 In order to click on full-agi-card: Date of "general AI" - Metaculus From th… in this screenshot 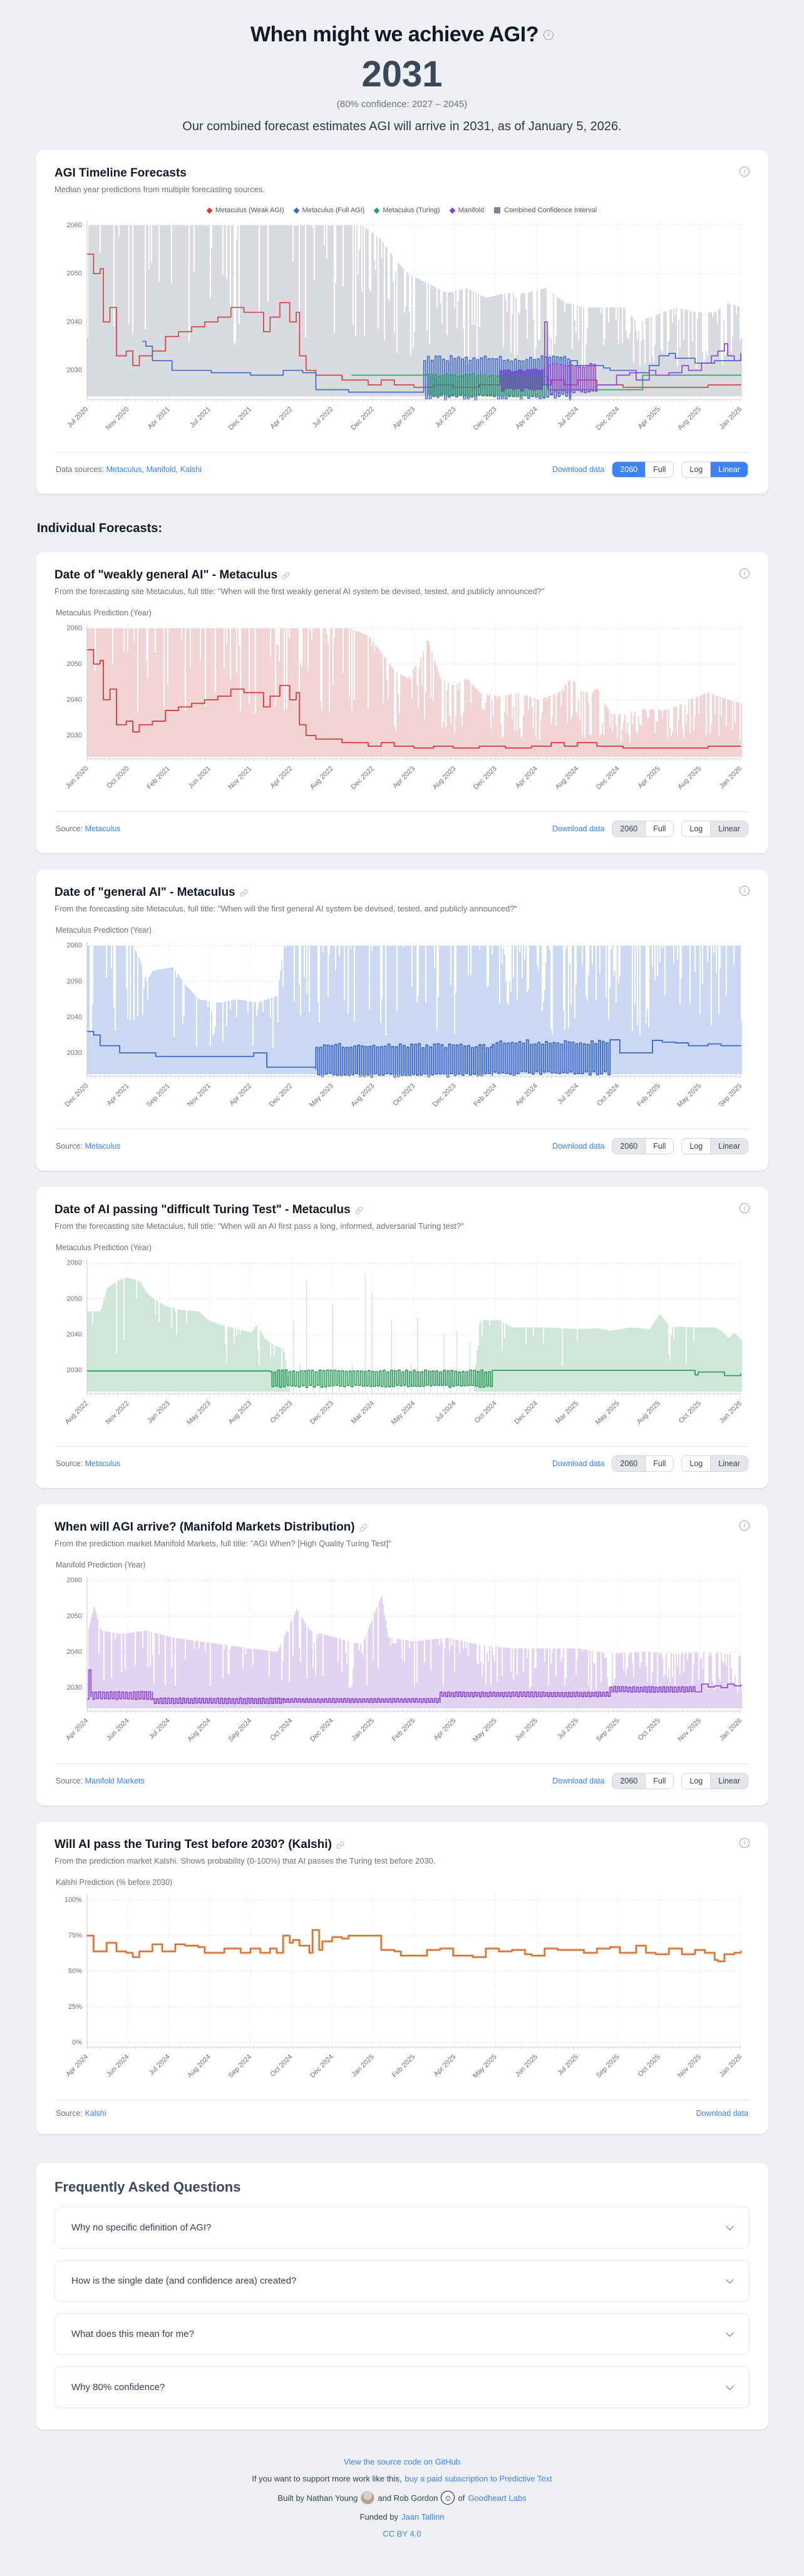, I will do `click(402, 1020)`.